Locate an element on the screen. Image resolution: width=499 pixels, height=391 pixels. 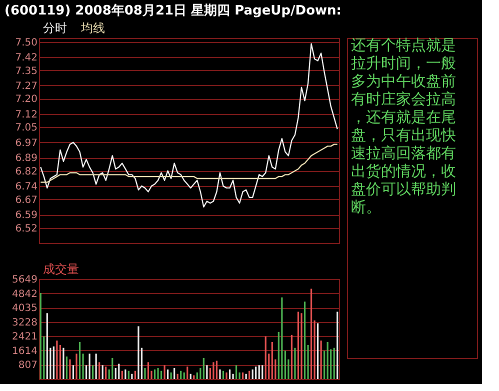
y-tick-label: 7.35 is located at coordinates (26, 71).